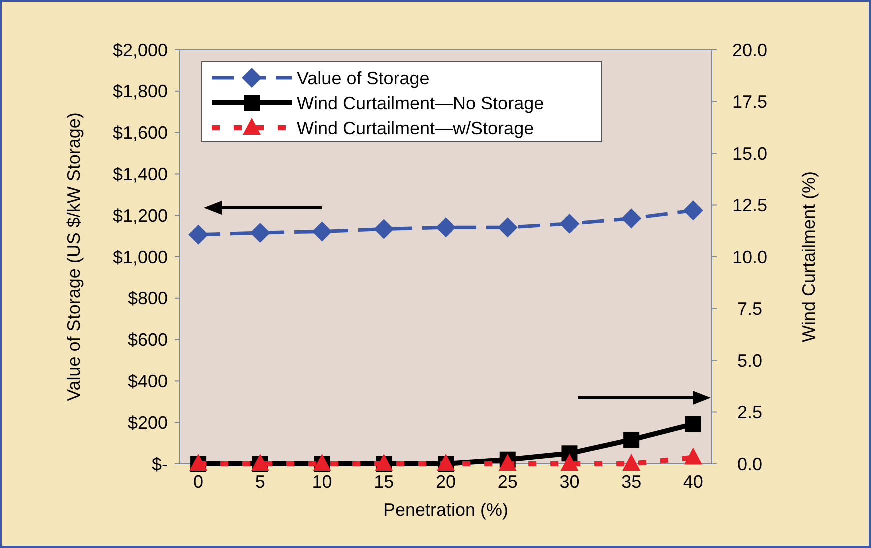 The width and height of the screenshot is (871, 548). Describe the element at coordinates (415, 128) in the screenshot. I see `legend-label: Wind Curtailment—w/Storage` at that location.